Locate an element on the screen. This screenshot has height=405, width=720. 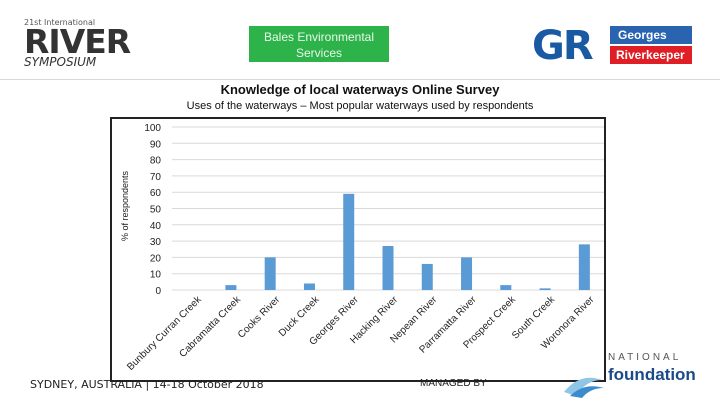
gr-top-label: Georges is located at coordinates (651, 35).